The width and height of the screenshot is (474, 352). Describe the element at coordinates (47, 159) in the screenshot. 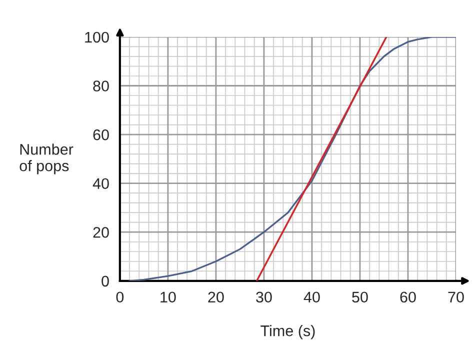

I see `y-axis-title: Number of pops` at that location.